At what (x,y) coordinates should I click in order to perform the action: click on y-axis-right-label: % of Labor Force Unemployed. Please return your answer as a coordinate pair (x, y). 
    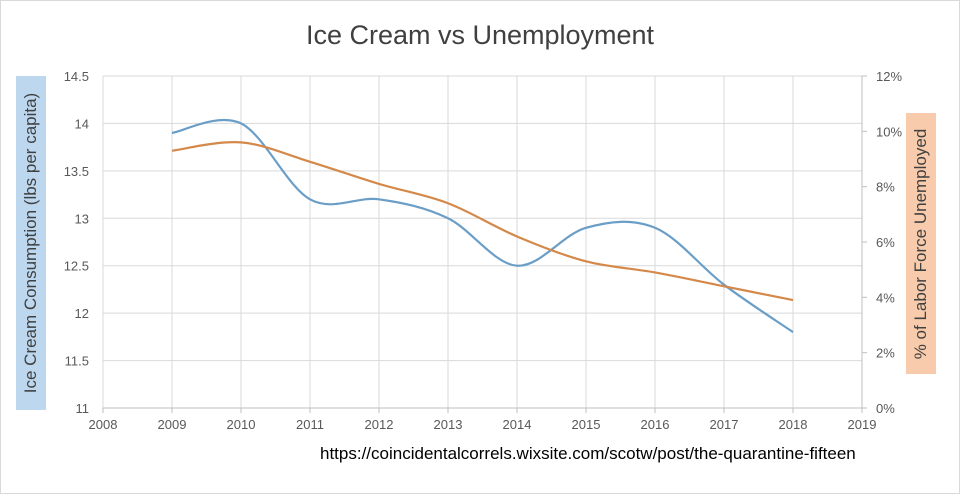
    Looking at the image, I should click on (921, 243).